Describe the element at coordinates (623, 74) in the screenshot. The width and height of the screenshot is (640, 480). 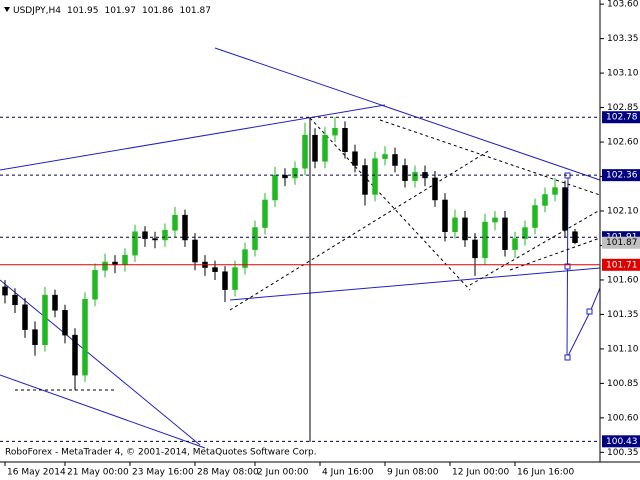
I see `y-tick-label: 103.10` at that location.